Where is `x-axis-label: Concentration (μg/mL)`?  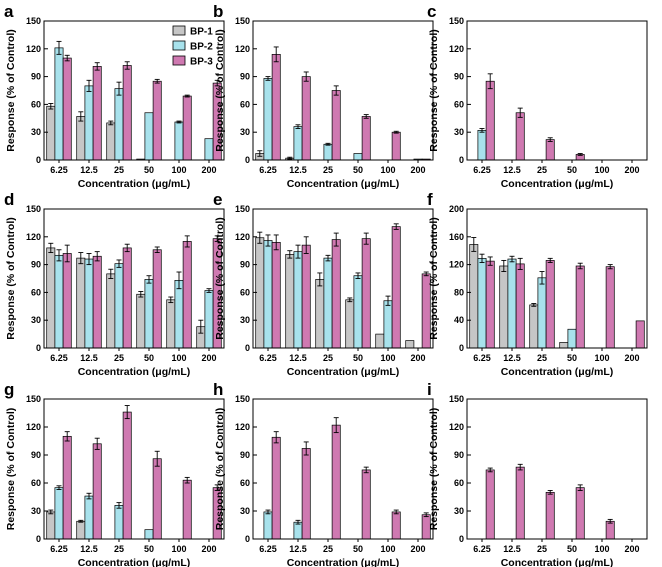
x-axis-label: Concentration (μg/mL) is located at coordinates (343, 372).